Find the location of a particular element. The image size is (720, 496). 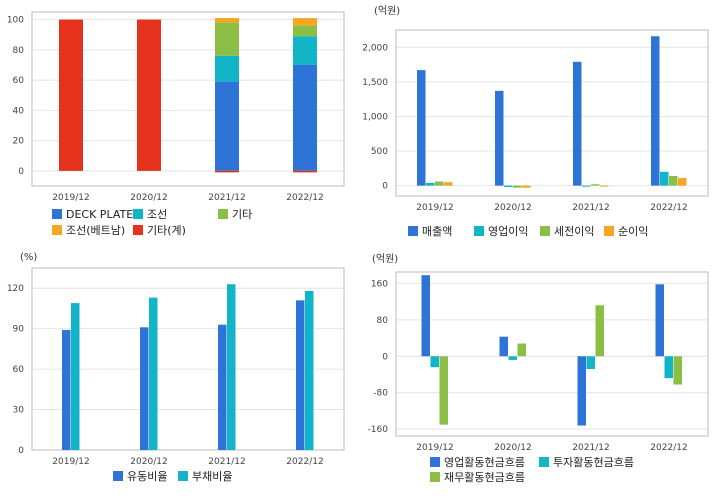

legend-item: 부채비율 is located at coordinates (205, 476).